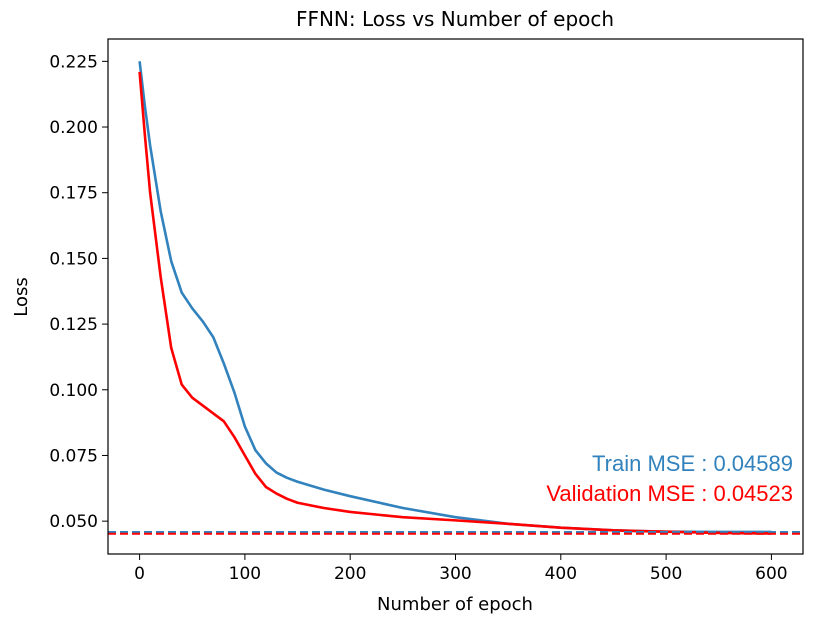  Describe the element at coordinates (771, 574) in the screenshot. I see `x-tick-label: 600` at that location.